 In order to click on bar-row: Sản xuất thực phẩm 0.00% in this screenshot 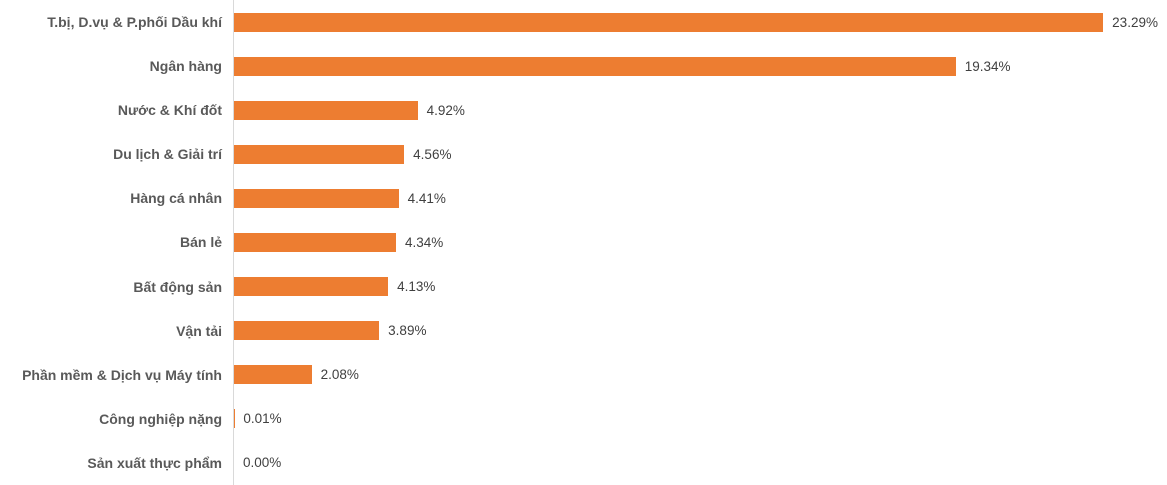, I will do `click(583, 462)`.